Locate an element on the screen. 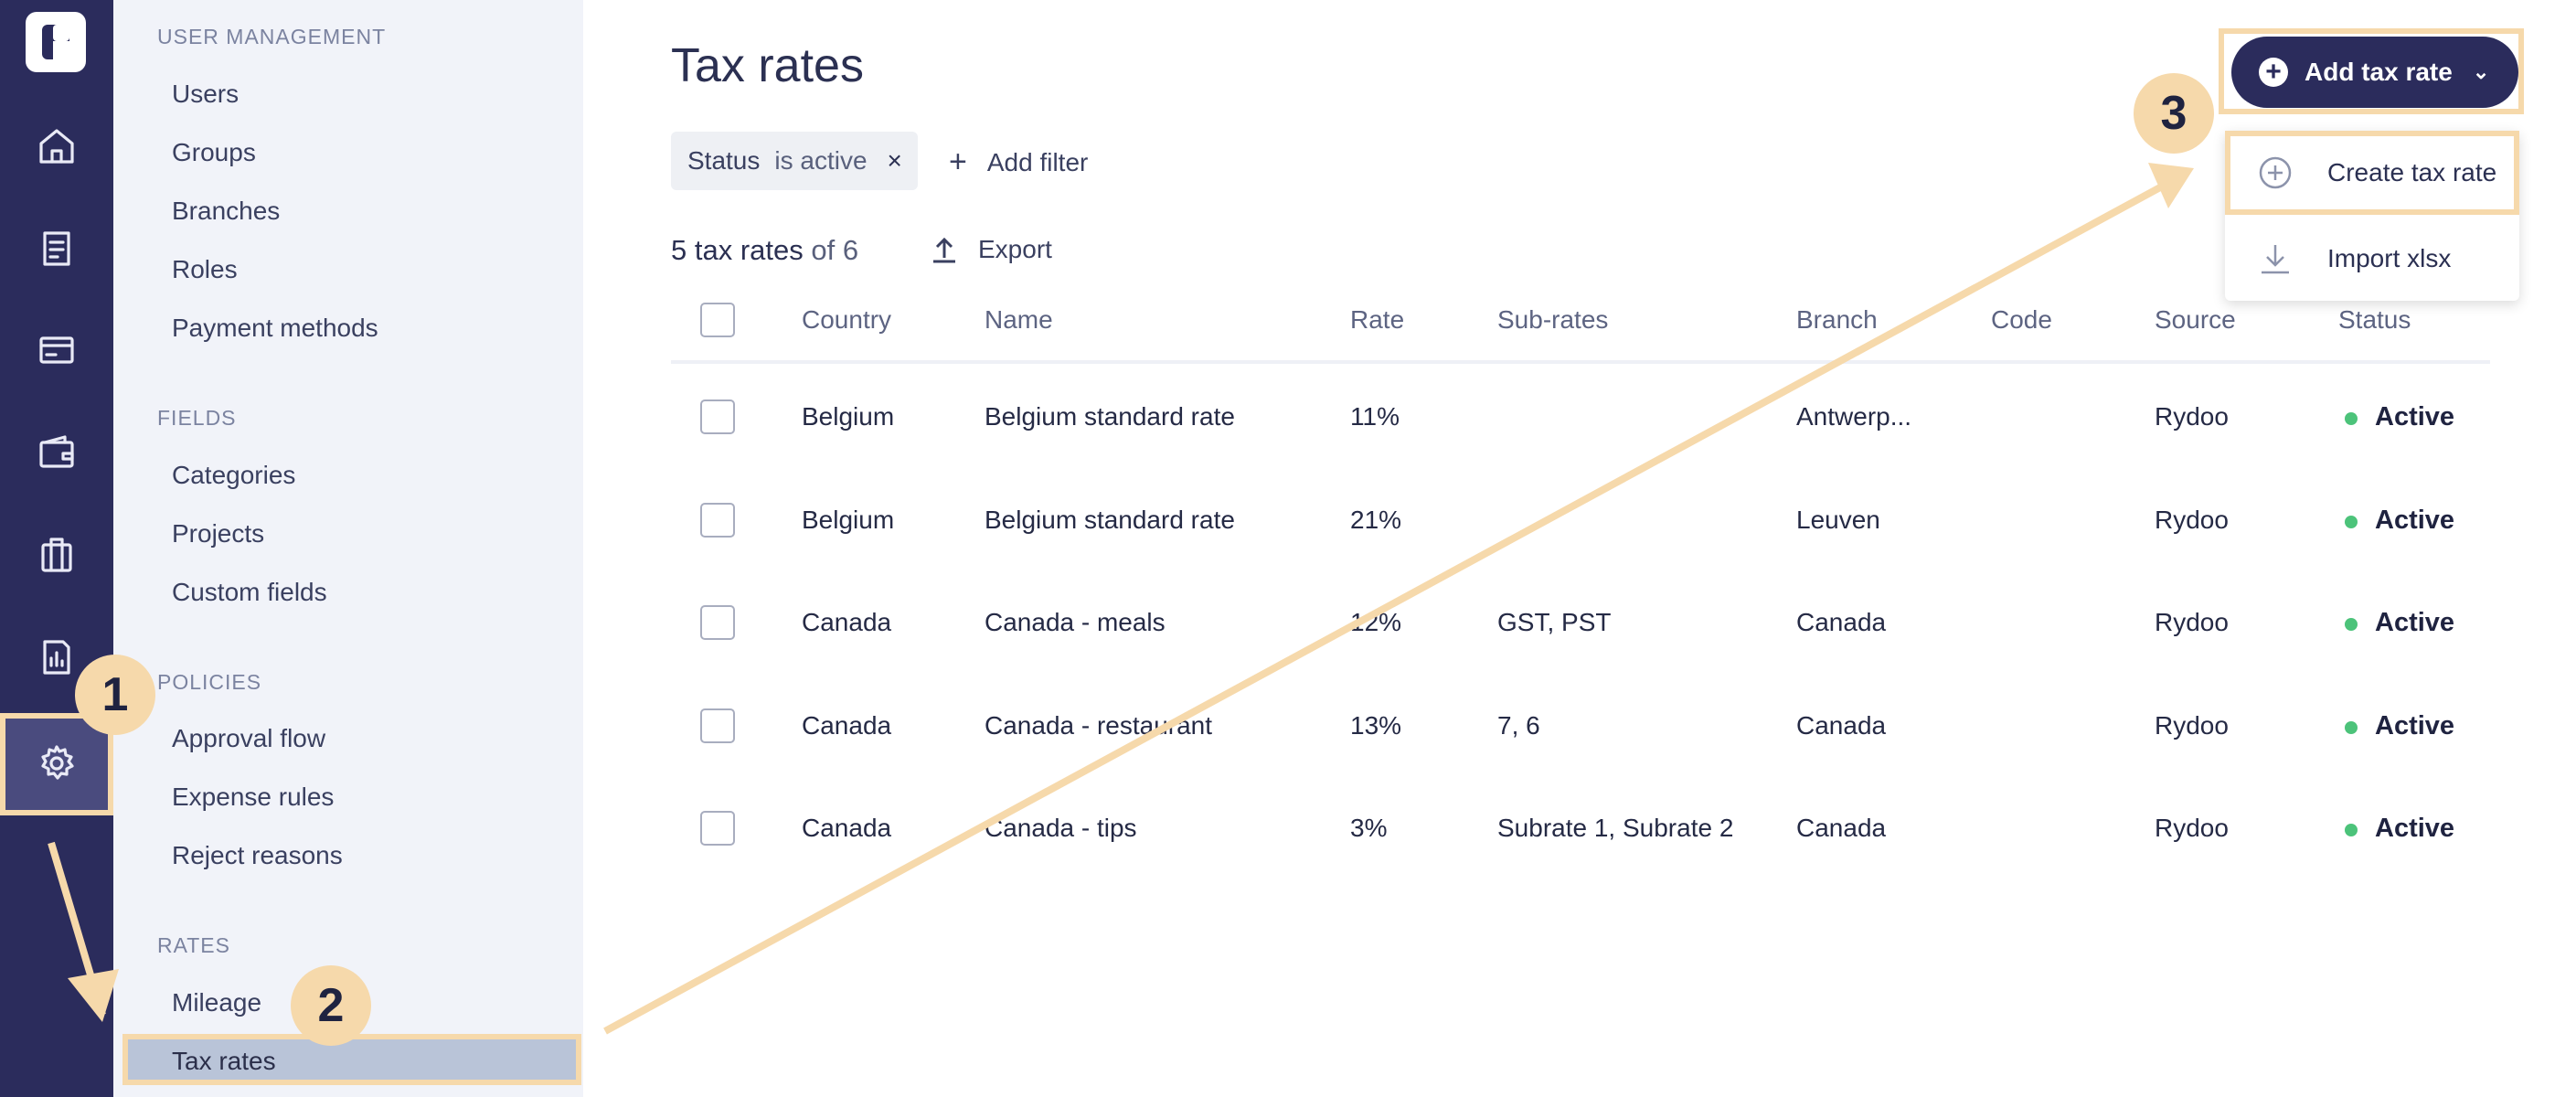  sidebar-item-custom-fields: Custom fields is located at coordinates (249, 592).